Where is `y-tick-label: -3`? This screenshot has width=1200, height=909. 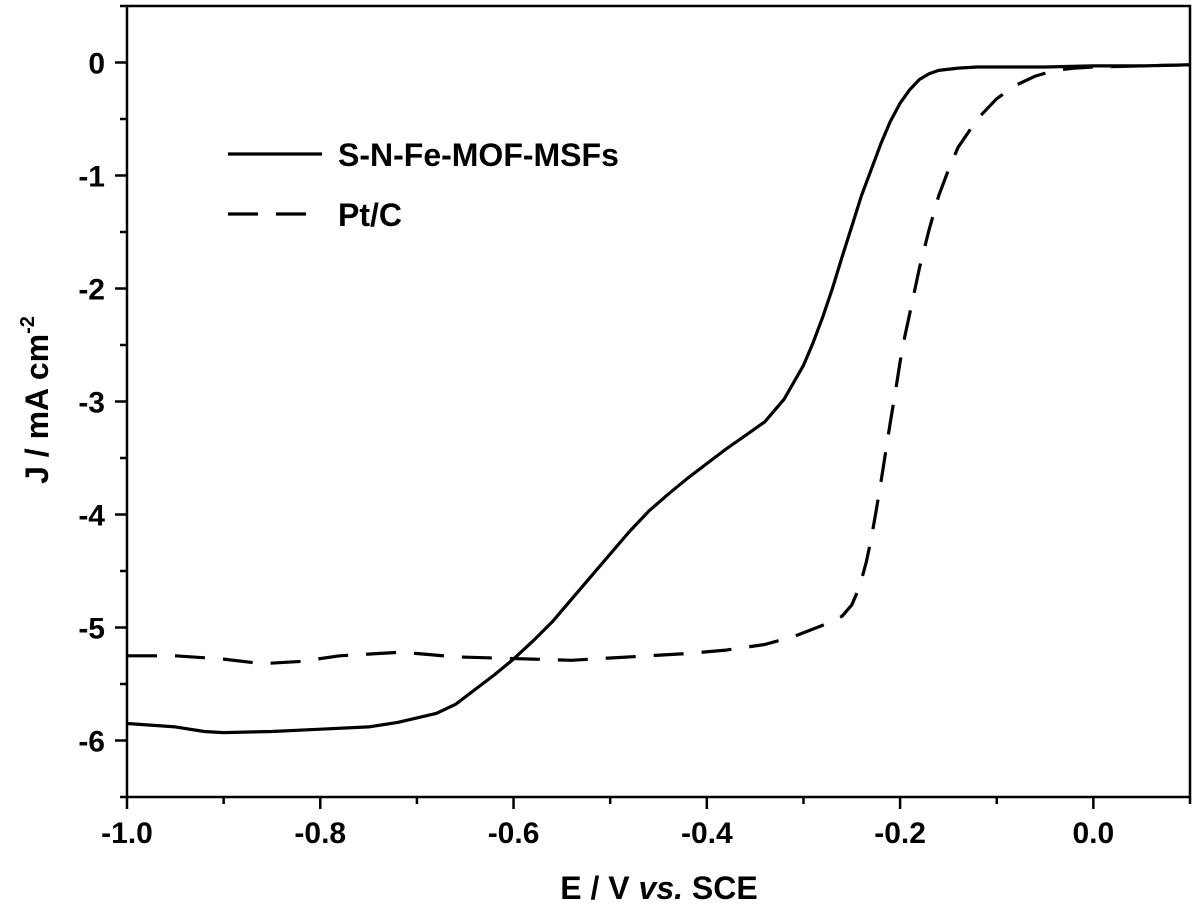
y-tick-label: -3 is located at coordinates (91, 403).